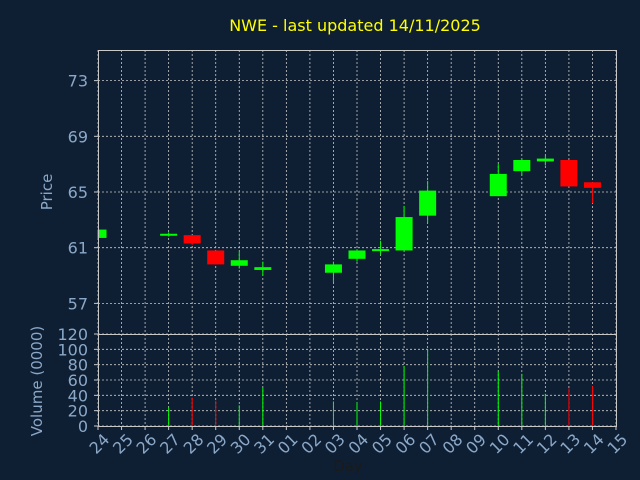 This screenshot has width=640, height=480. I want to click on price-axis-label: Price, so click(47, 192).